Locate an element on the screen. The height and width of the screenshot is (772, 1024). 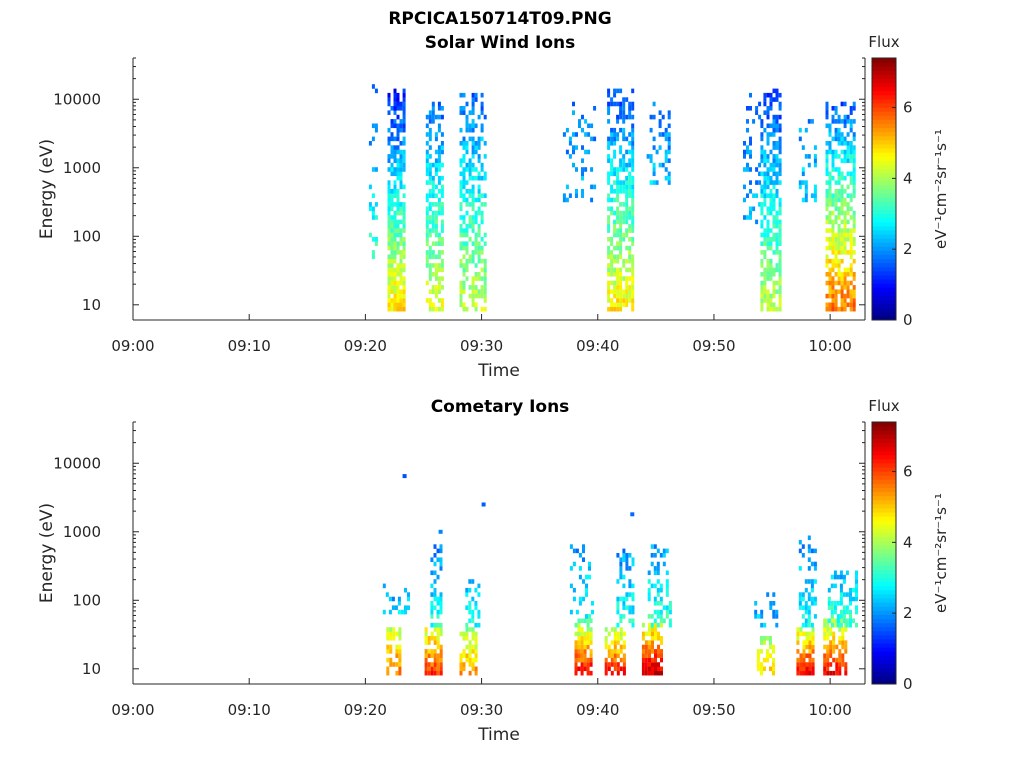
y-tick-label: 10 is located at coordinates (91, 305).